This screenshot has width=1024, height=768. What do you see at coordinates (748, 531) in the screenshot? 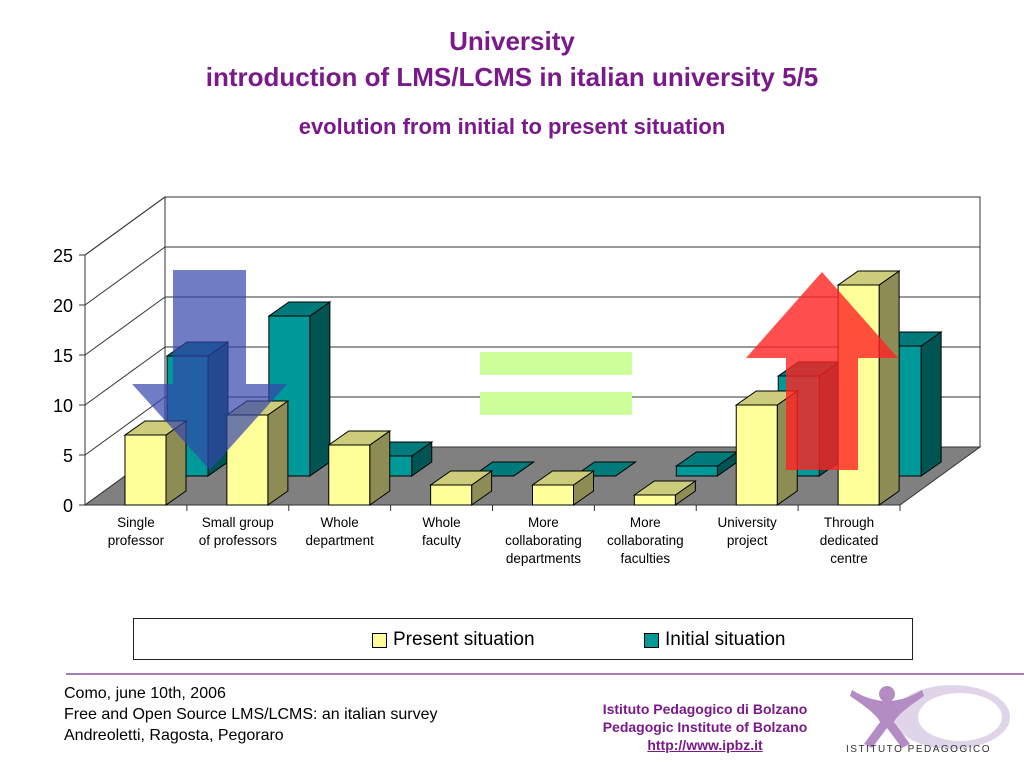
I see `x-tick-label: University project` at bounding box center [748, 531].